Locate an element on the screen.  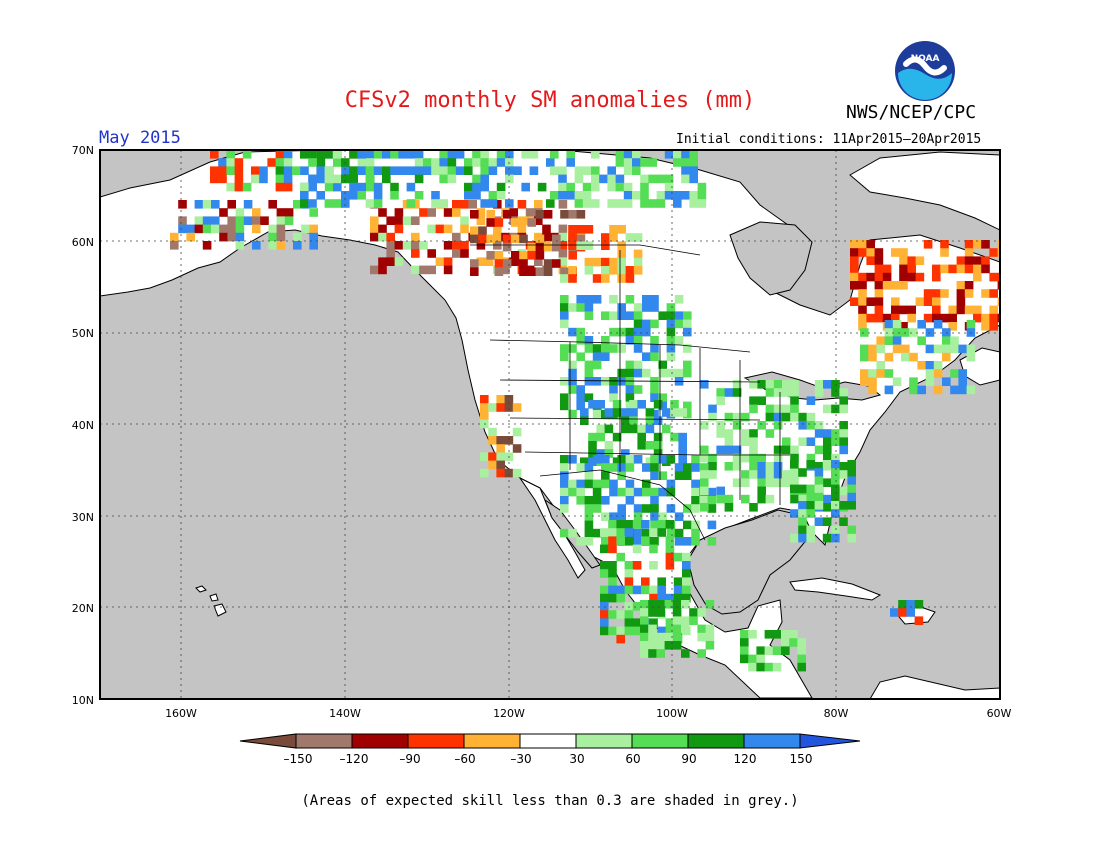
svg-text: NOAA is located at coordinates (925, 59).